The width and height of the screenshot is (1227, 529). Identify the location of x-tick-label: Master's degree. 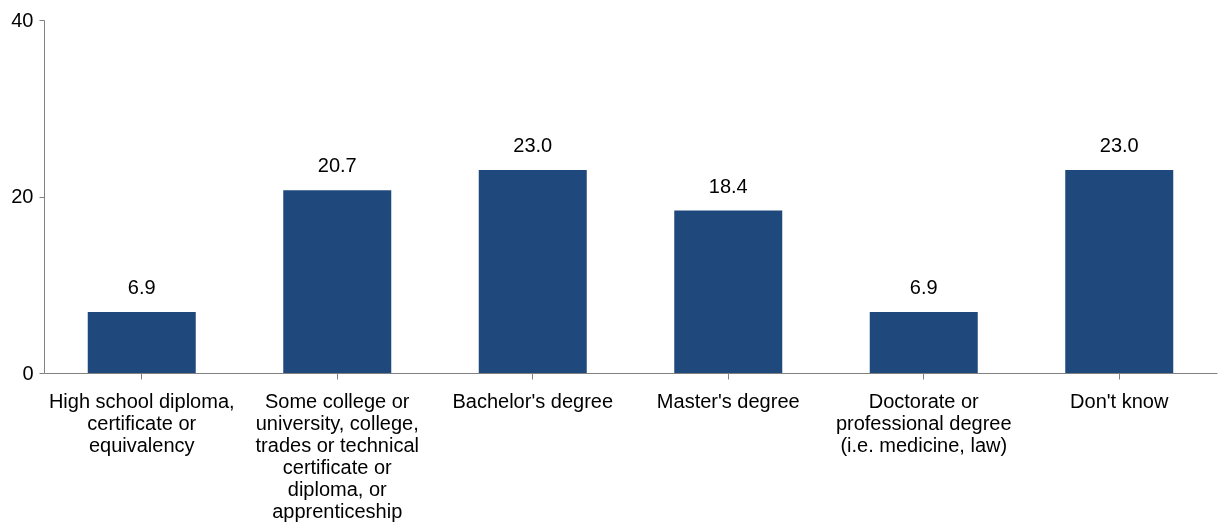
(728, 400).